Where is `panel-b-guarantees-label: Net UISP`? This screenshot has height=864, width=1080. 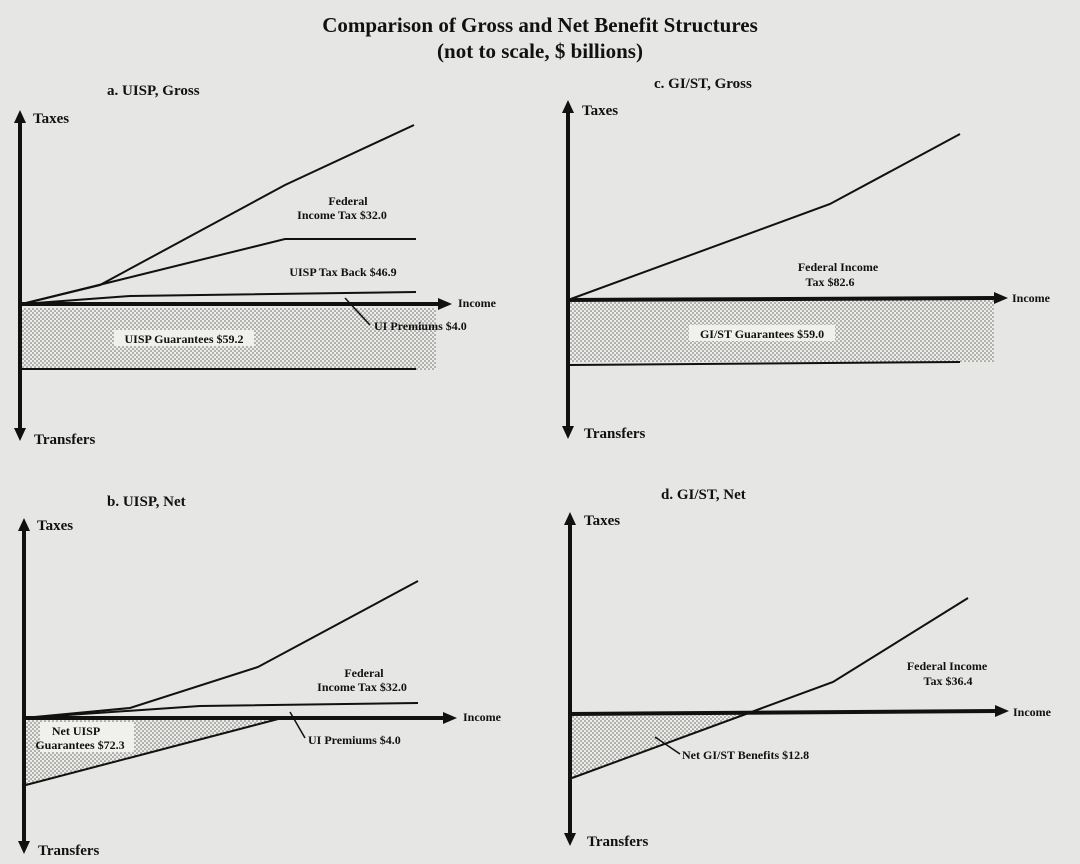 panel-b-guarantees-label: Net UISP is located at coordinates (76, 731).